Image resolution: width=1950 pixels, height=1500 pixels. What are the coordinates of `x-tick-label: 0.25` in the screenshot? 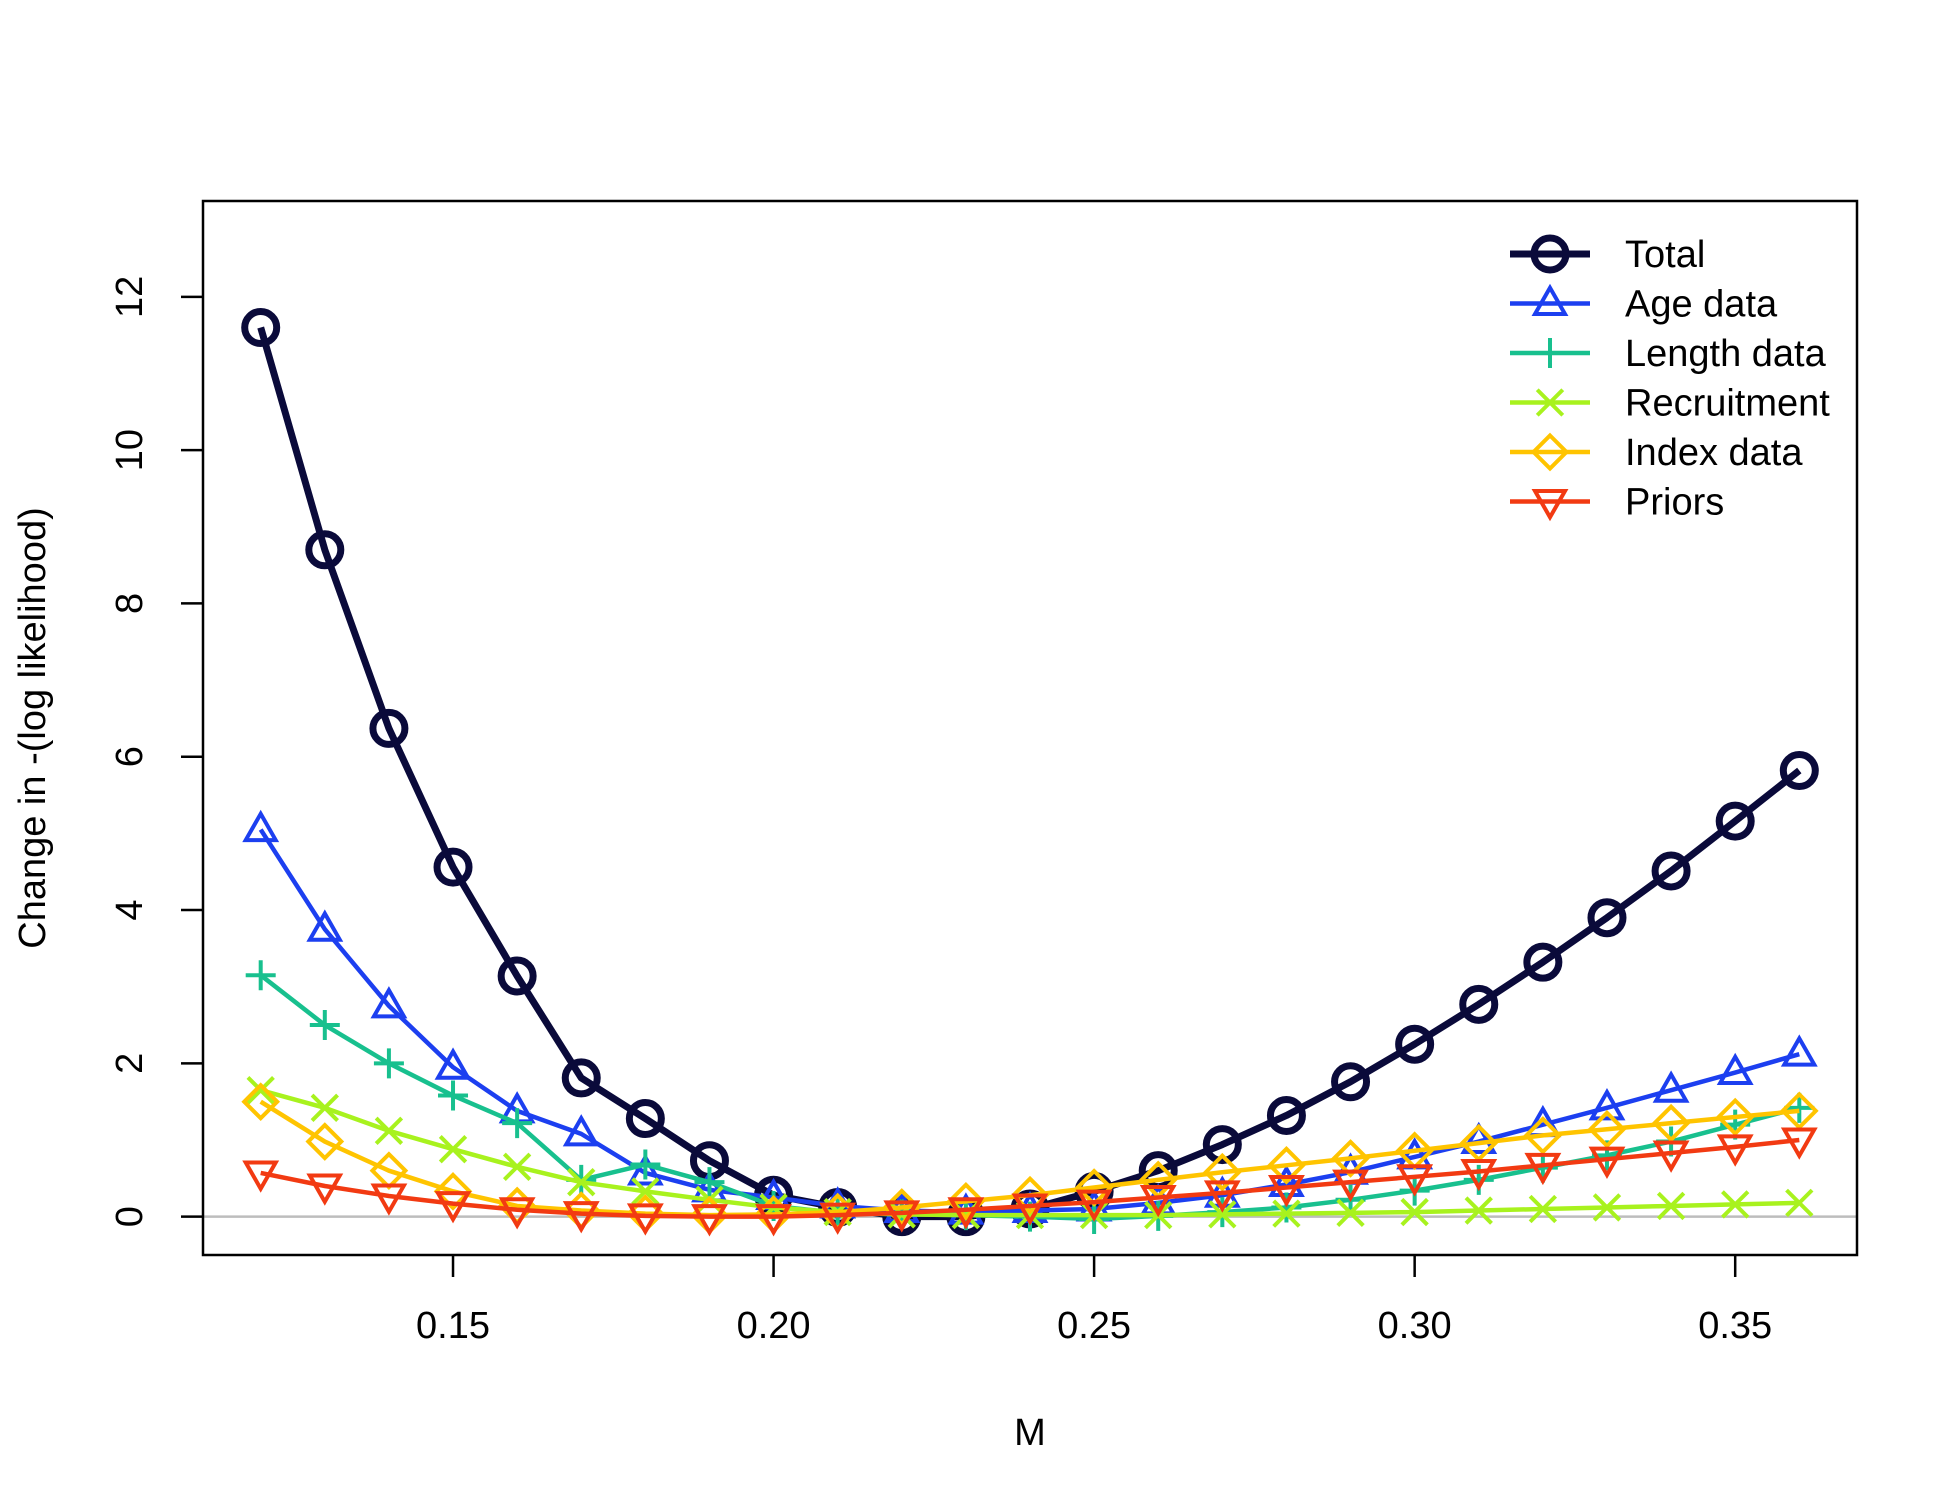 It's located at (1094, 1326).